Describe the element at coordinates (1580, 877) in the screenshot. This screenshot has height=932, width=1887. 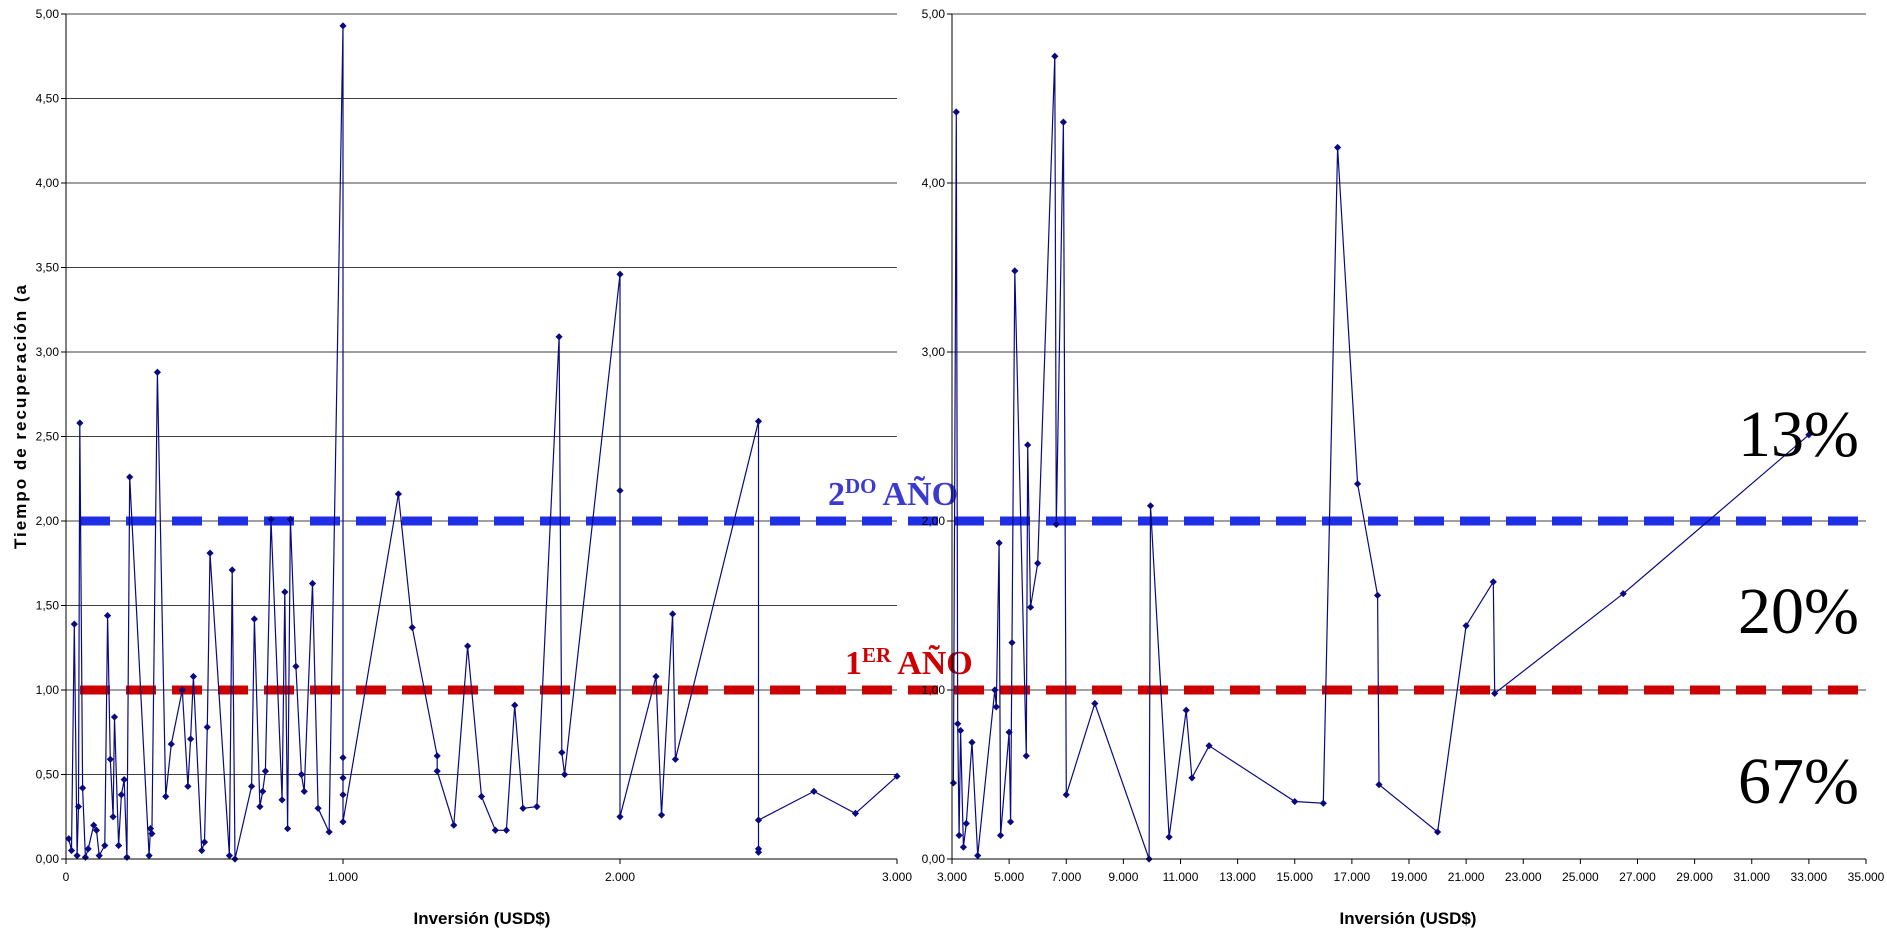
I see `x-tick-label: 25.000` at that location.